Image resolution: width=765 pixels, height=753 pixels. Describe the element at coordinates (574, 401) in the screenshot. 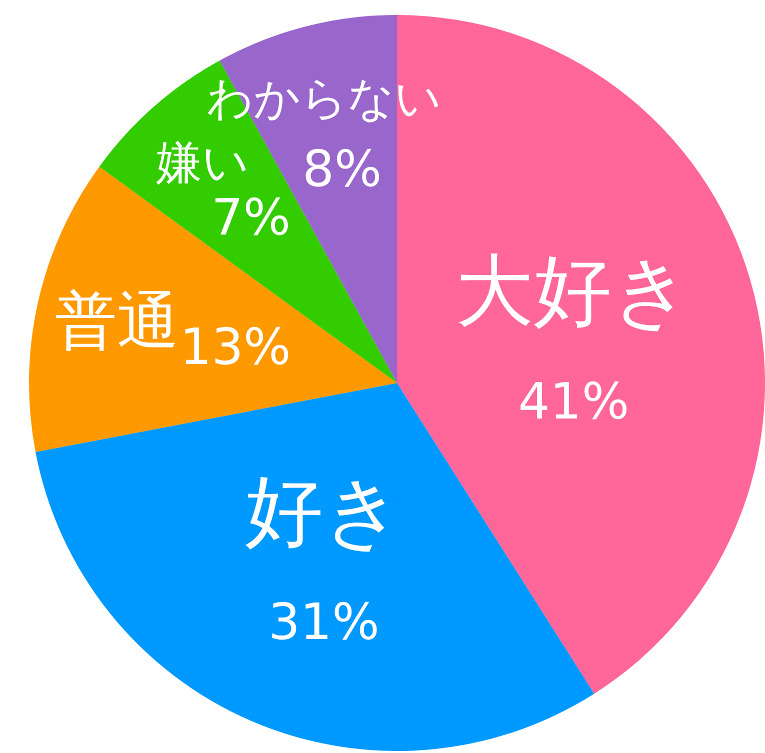

I see `data-label: 41%` at that location.